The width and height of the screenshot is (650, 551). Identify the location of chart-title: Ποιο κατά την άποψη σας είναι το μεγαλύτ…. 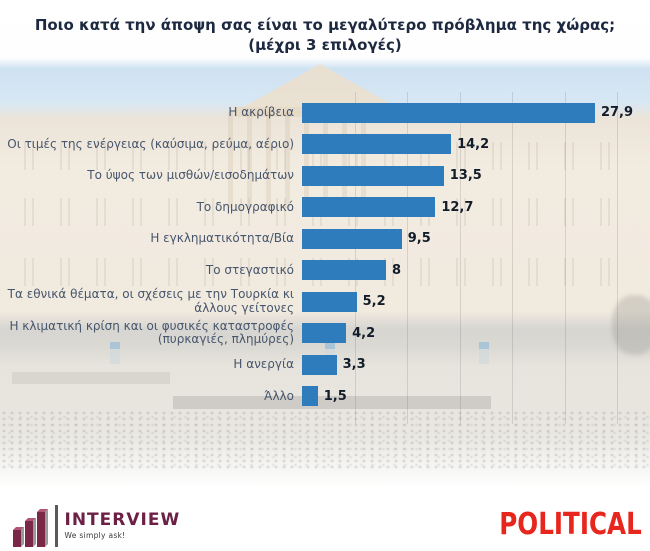
(325, 35).